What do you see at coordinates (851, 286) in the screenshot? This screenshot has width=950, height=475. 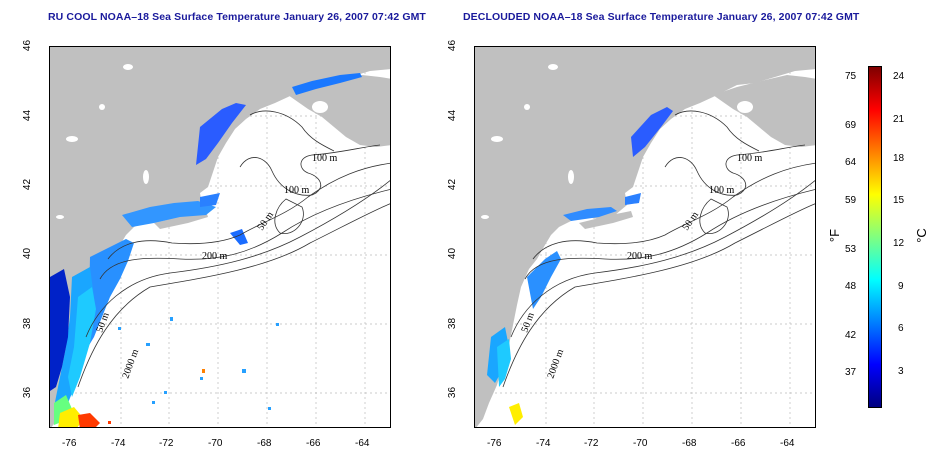 I see `f-tick-label: 48` at bounding box center [851, 286].